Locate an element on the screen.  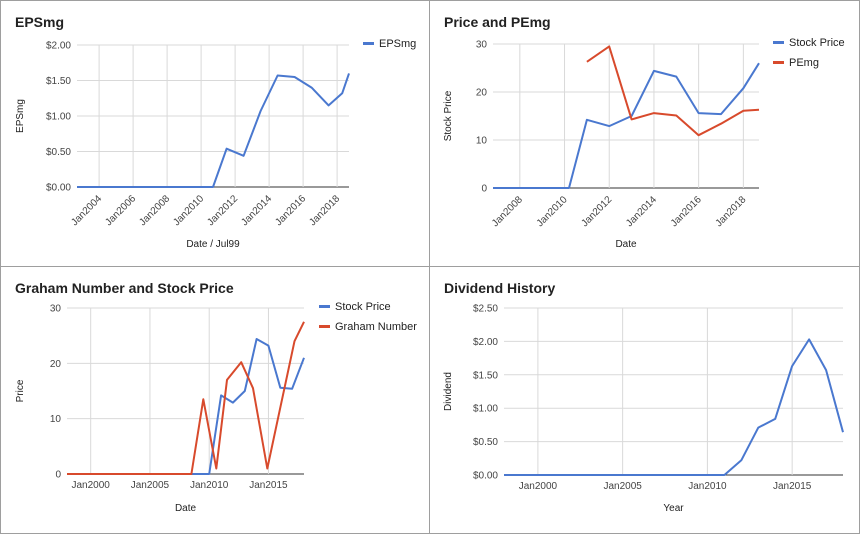
y-axis-label: Dividend is located at coordinates (448, 391).